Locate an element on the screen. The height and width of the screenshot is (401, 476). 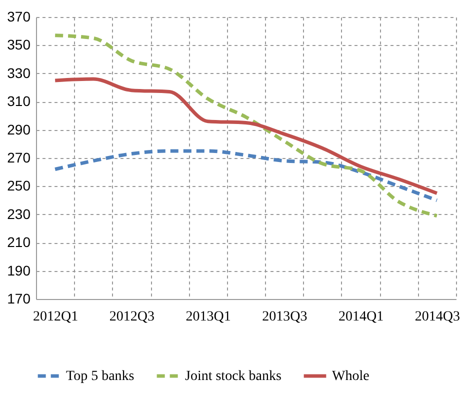
x-tick-label: 2014Q1 is located at coordinates (361, 317).